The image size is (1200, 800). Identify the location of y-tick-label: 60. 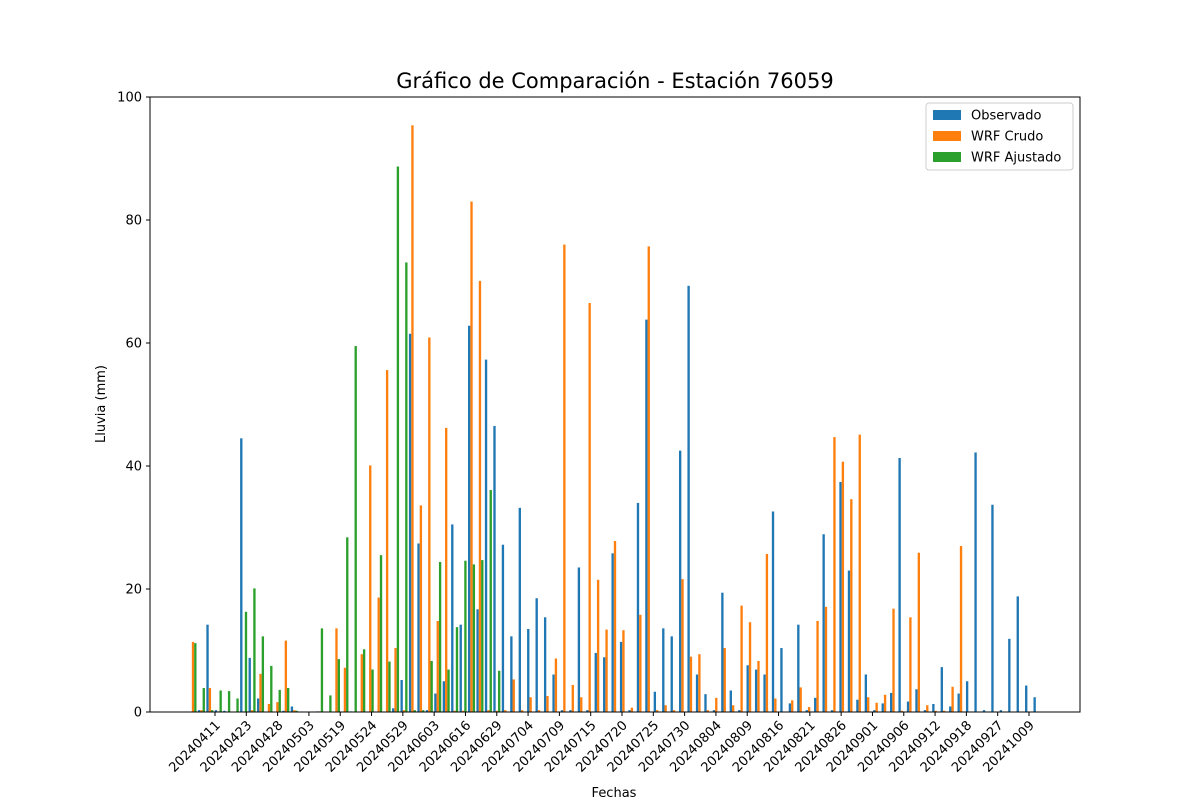
(133, 344).